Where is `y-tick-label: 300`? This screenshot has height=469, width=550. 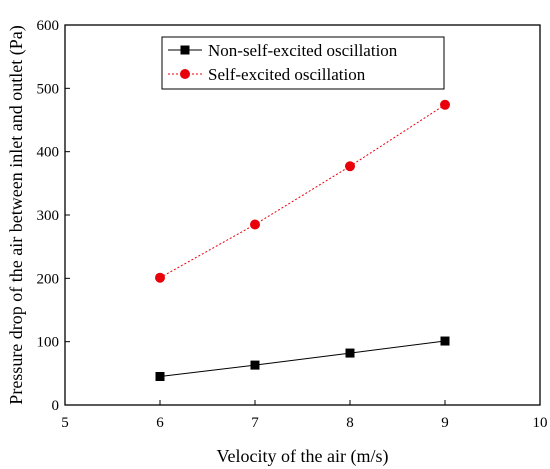
y-tick-label: 300 is located at coordinates (48, 216).